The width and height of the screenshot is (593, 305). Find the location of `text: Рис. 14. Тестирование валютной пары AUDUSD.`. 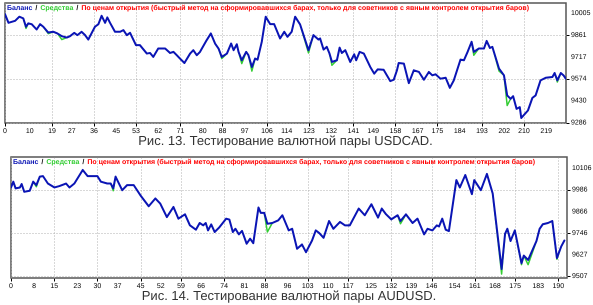

text: Рис. 14. Тестирование валютной пары AUDUSD. is located at coordinates (289, 295).